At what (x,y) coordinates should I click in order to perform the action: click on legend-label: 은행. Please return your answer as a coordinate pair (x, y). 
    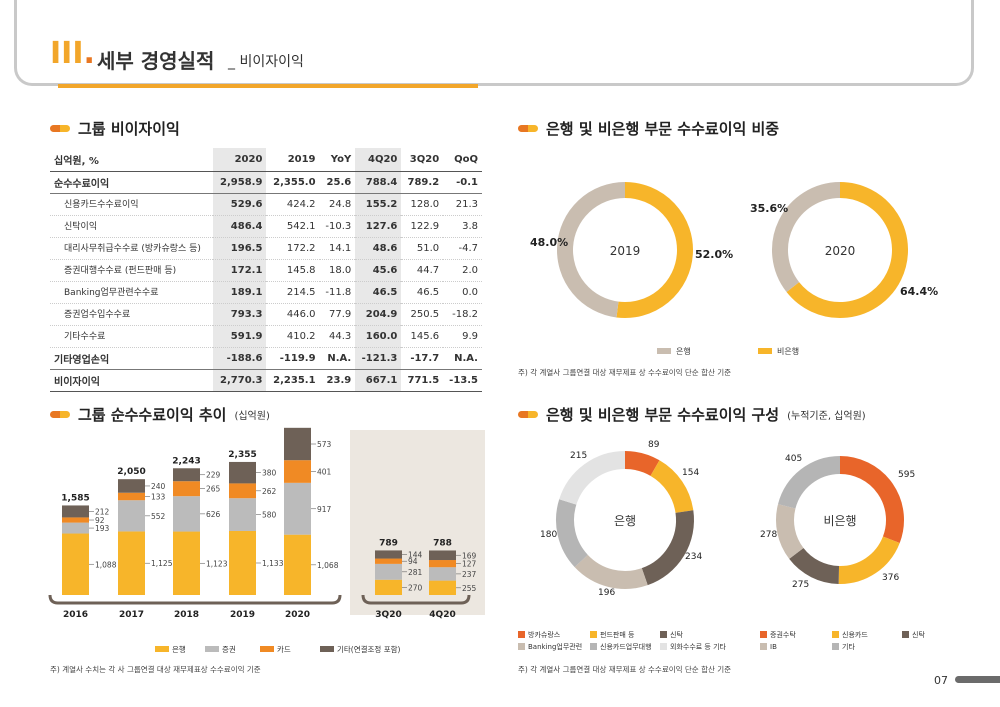
    Looking at the image, I should click on (179, 649).